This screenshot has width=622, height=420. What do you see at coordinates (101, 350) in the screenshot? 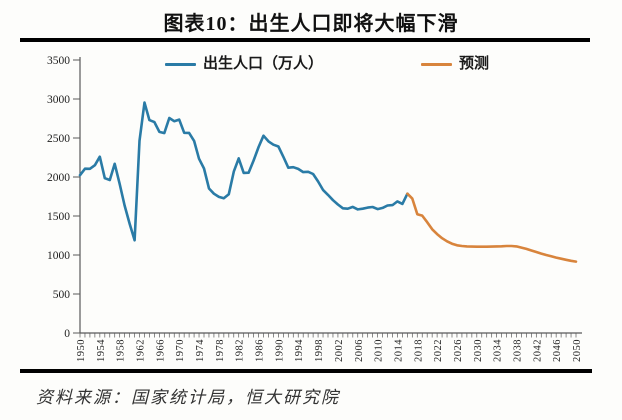
I see `svg-text: 1954` at bounding box center [101, 350].